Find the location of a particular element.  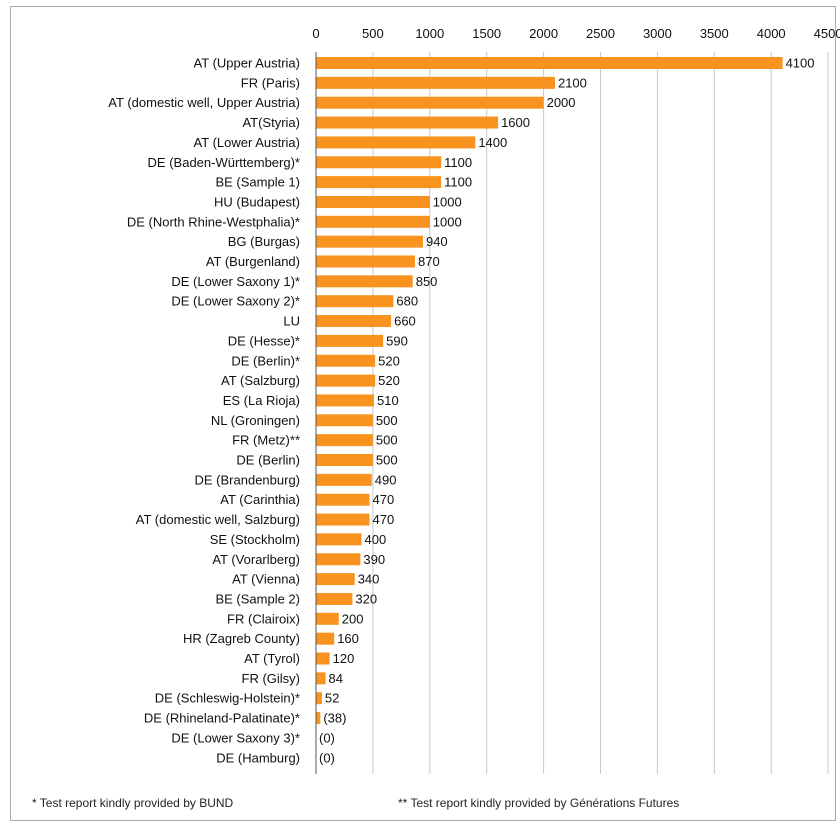

x-tick-label: 3500 is located at coordinates (714, 33).